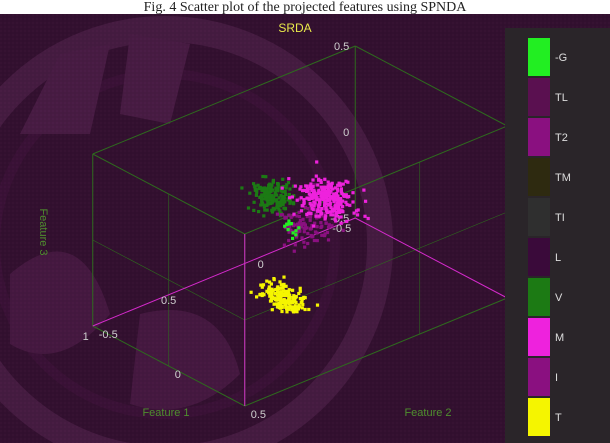 This screenshot has width=610, height=443. Describe the element at coordinates (294, 28) in the screenshot. I see `chart-title: SRDA` at that location.